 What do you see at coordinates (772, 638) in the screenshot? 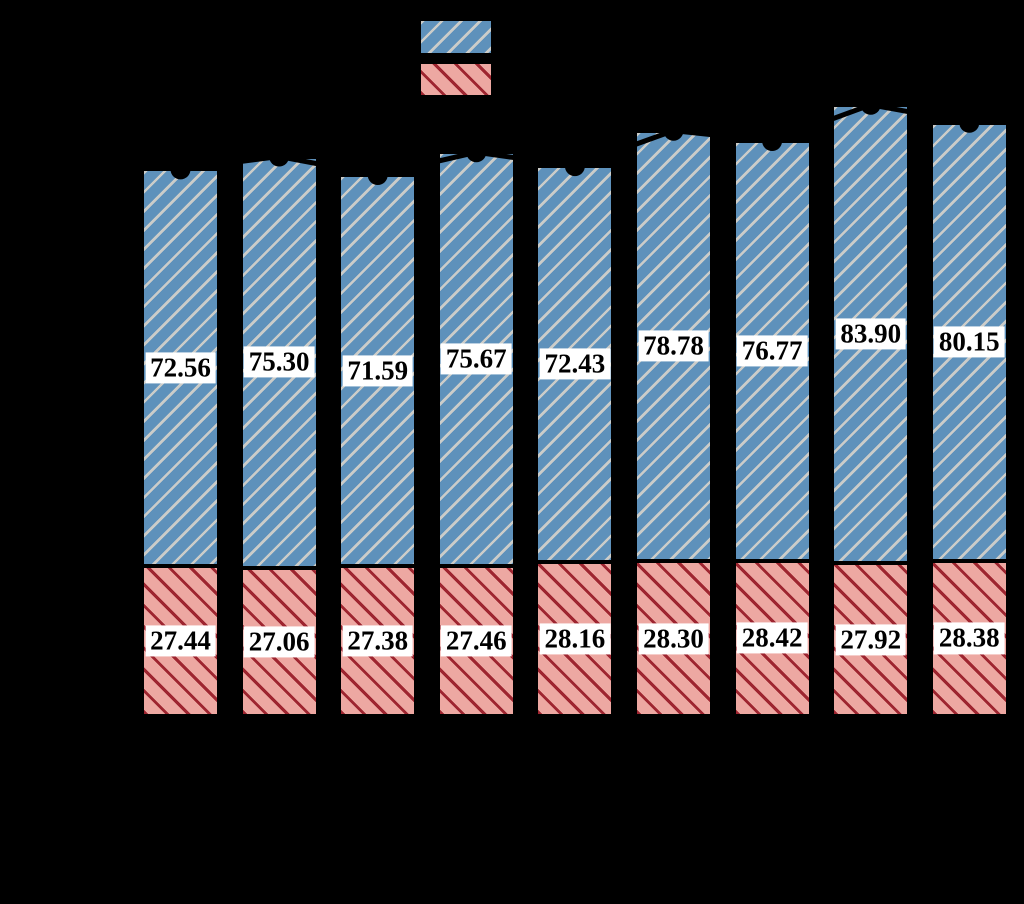
I see `bar-value-label-red: 28.42` at bounding box center [772, 638].